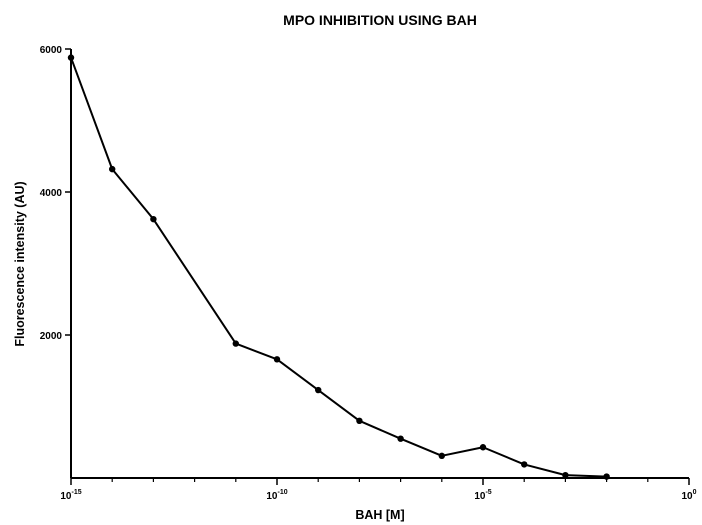 Image resolution: width=702 pixels, height=525 pixels. Describe the element at coordinates (379, 515) in the screenshot. I see `x-axis-label: BAH [M]` at that location.